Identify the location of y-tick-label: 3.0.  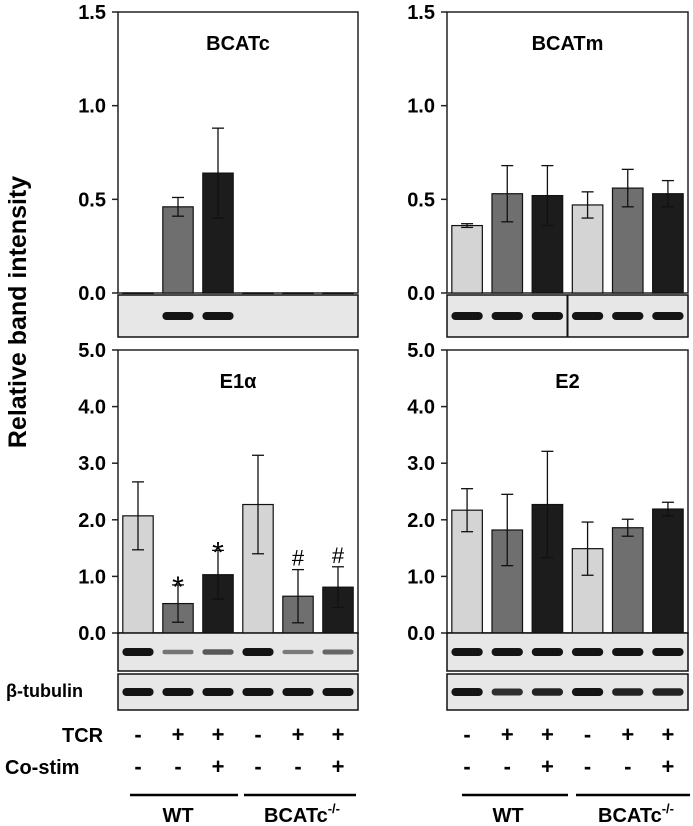
(421, 464).